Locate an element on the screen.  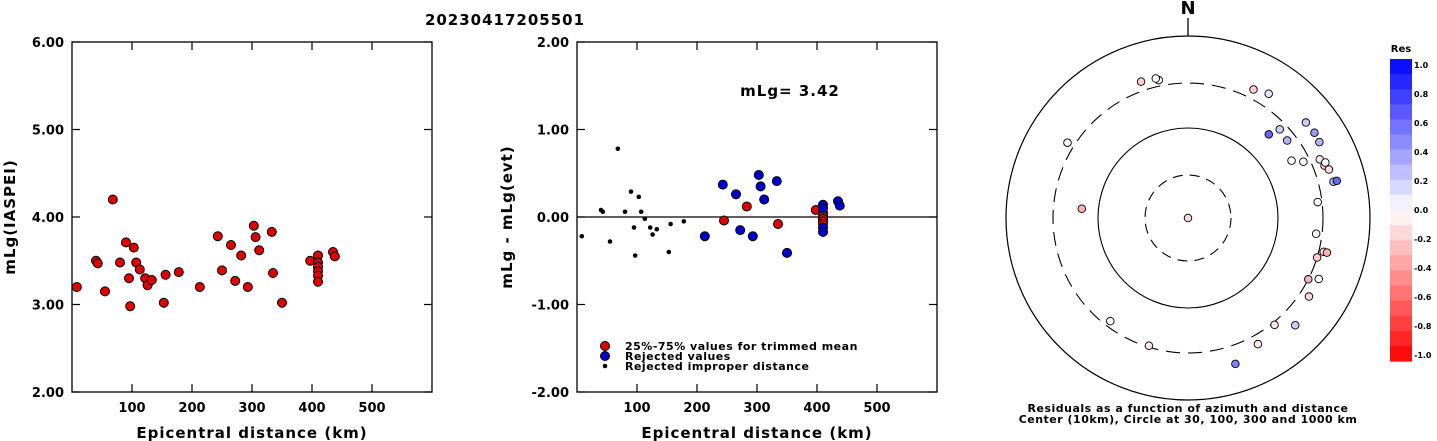
colorbar-label: 1.0 is located at coordinates (1421, 65).